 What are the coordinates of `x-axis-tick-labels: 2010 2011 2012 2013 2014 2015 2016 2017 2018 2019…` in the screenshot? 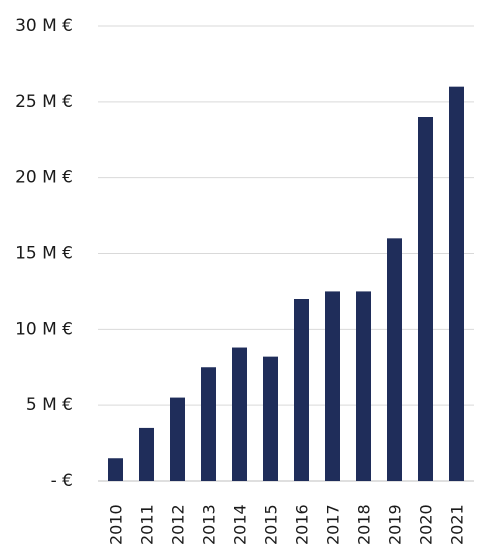 It's located at (287, 524).